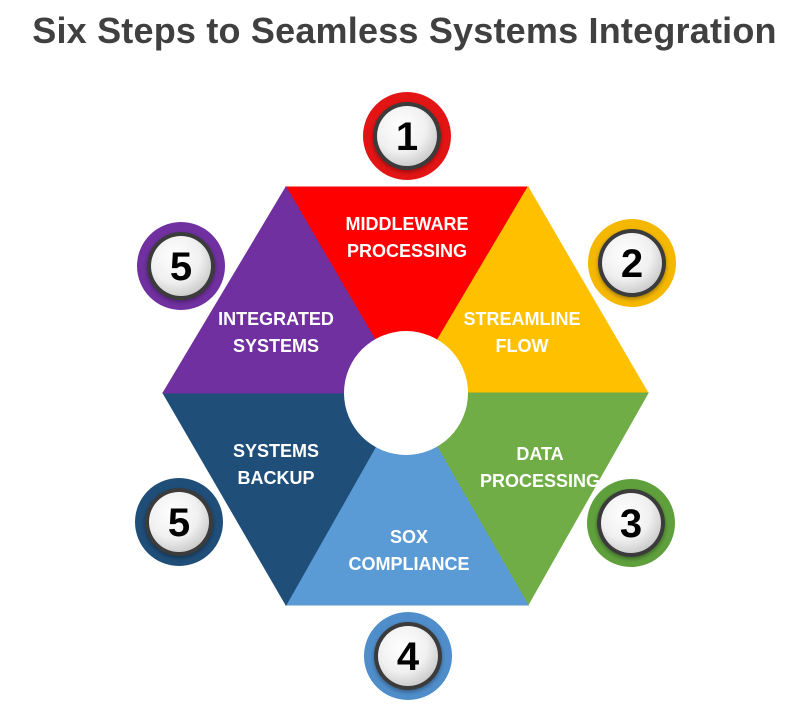  Describe the element at coordinates (276, 464) in the screenshot. I see `segment-label-5: SYSTEMS BACKUP` at that location.